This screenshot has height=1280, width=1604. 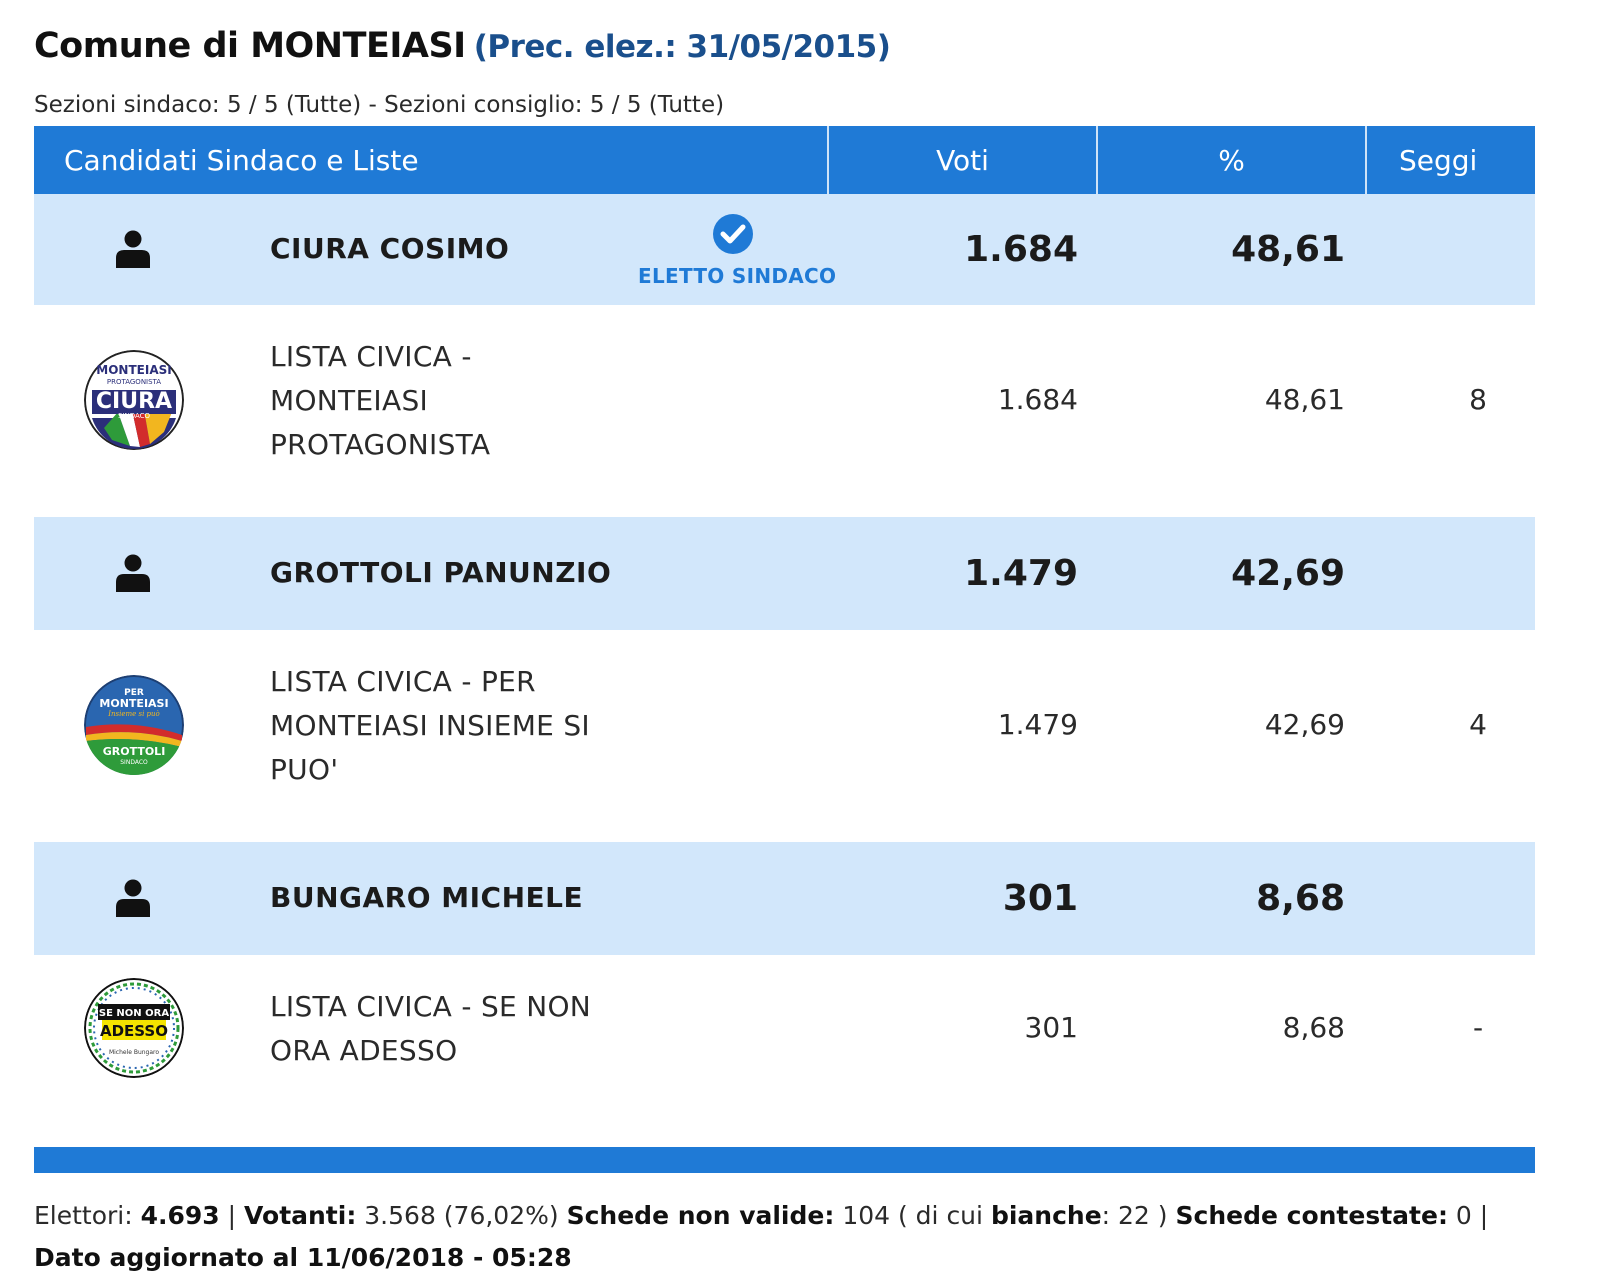 I want to click on candidate-name: GROTTOLI PANUNZIO, so click(x=441, y=572).